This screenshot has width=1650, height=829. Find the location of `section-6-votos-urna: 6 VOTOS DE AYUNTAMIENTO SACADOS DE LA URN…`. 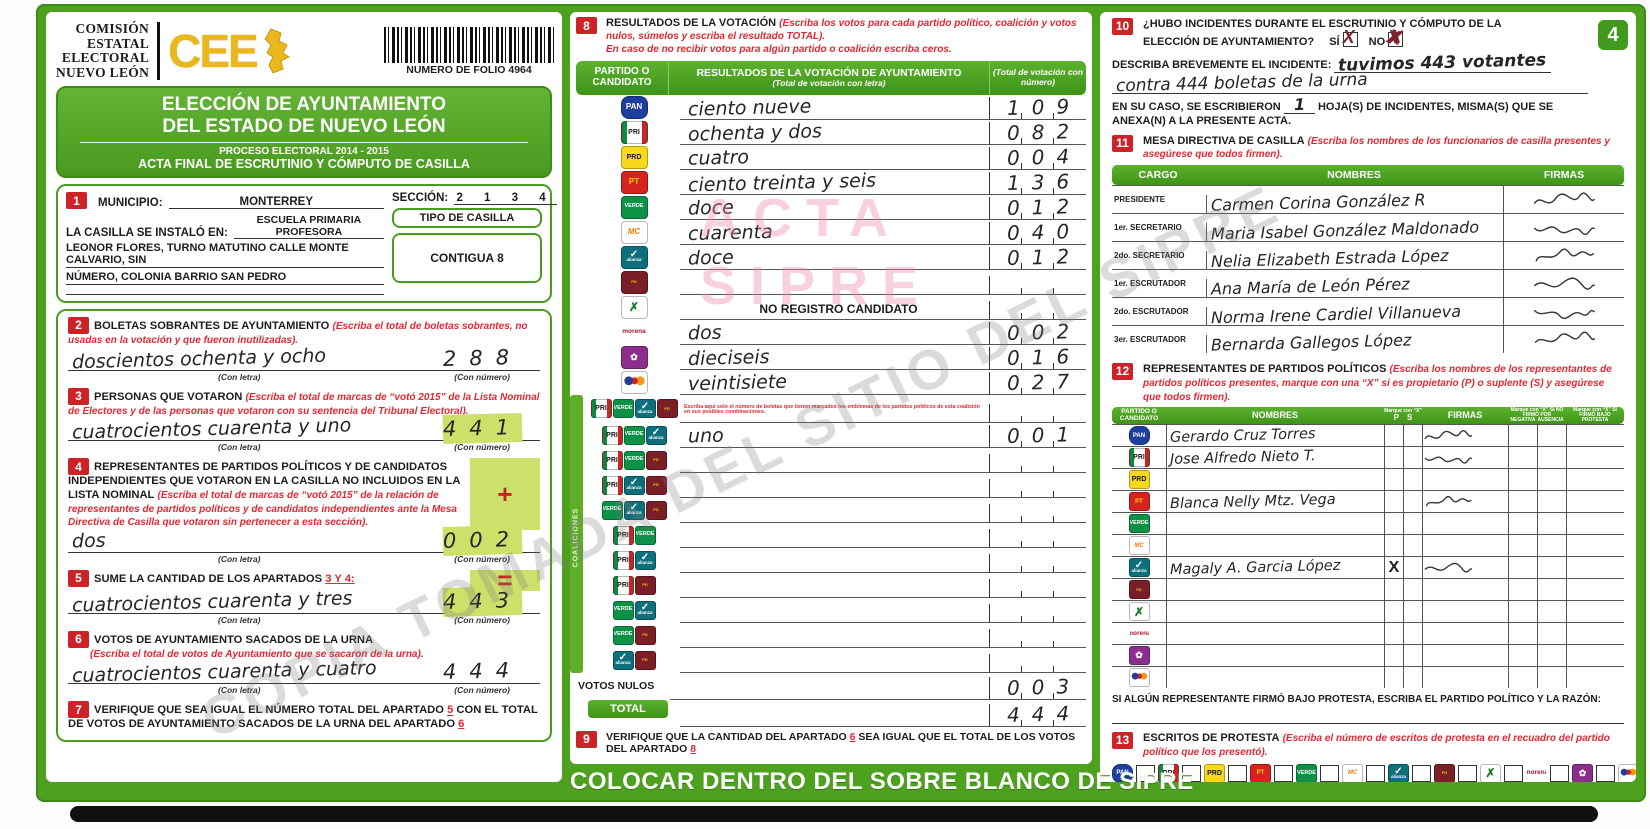

section-6-votos-urna: 6 VOTOS DE AYUNTAMIENTO SACADOS DE LA URN… is located at coordinates (304, 662).